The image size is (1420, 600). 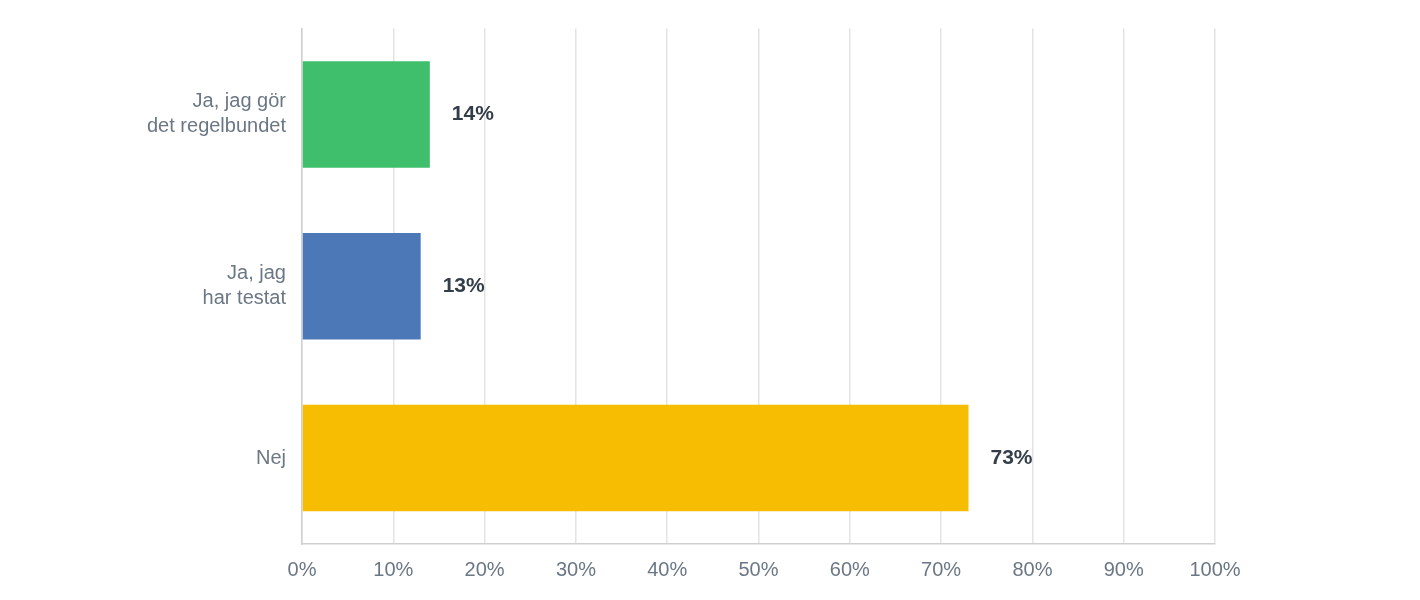 I want to click on y-tick-label: Nej, so click(x=270, y=456).